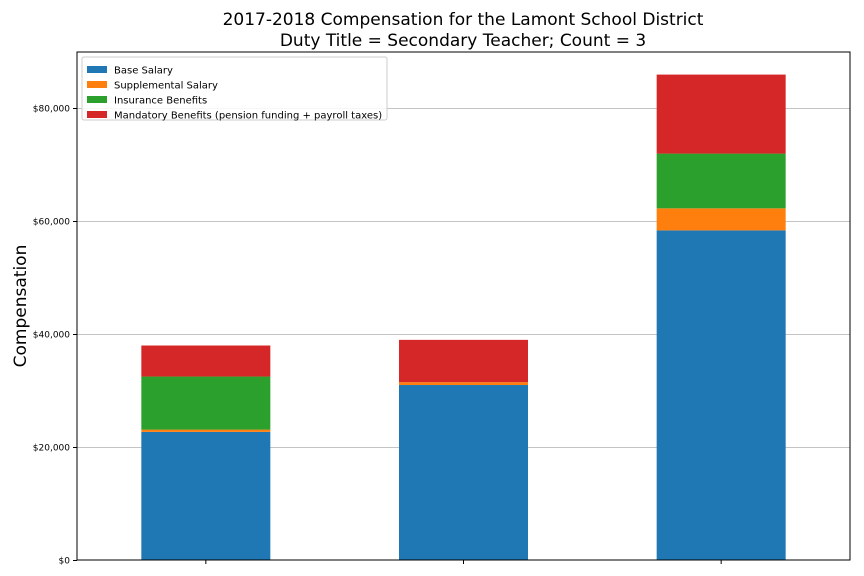 The image size is (864, 576). Describe the element at coordinates (143, 71) in the screenshot. I see `legend-label: Base Salary` at that location.